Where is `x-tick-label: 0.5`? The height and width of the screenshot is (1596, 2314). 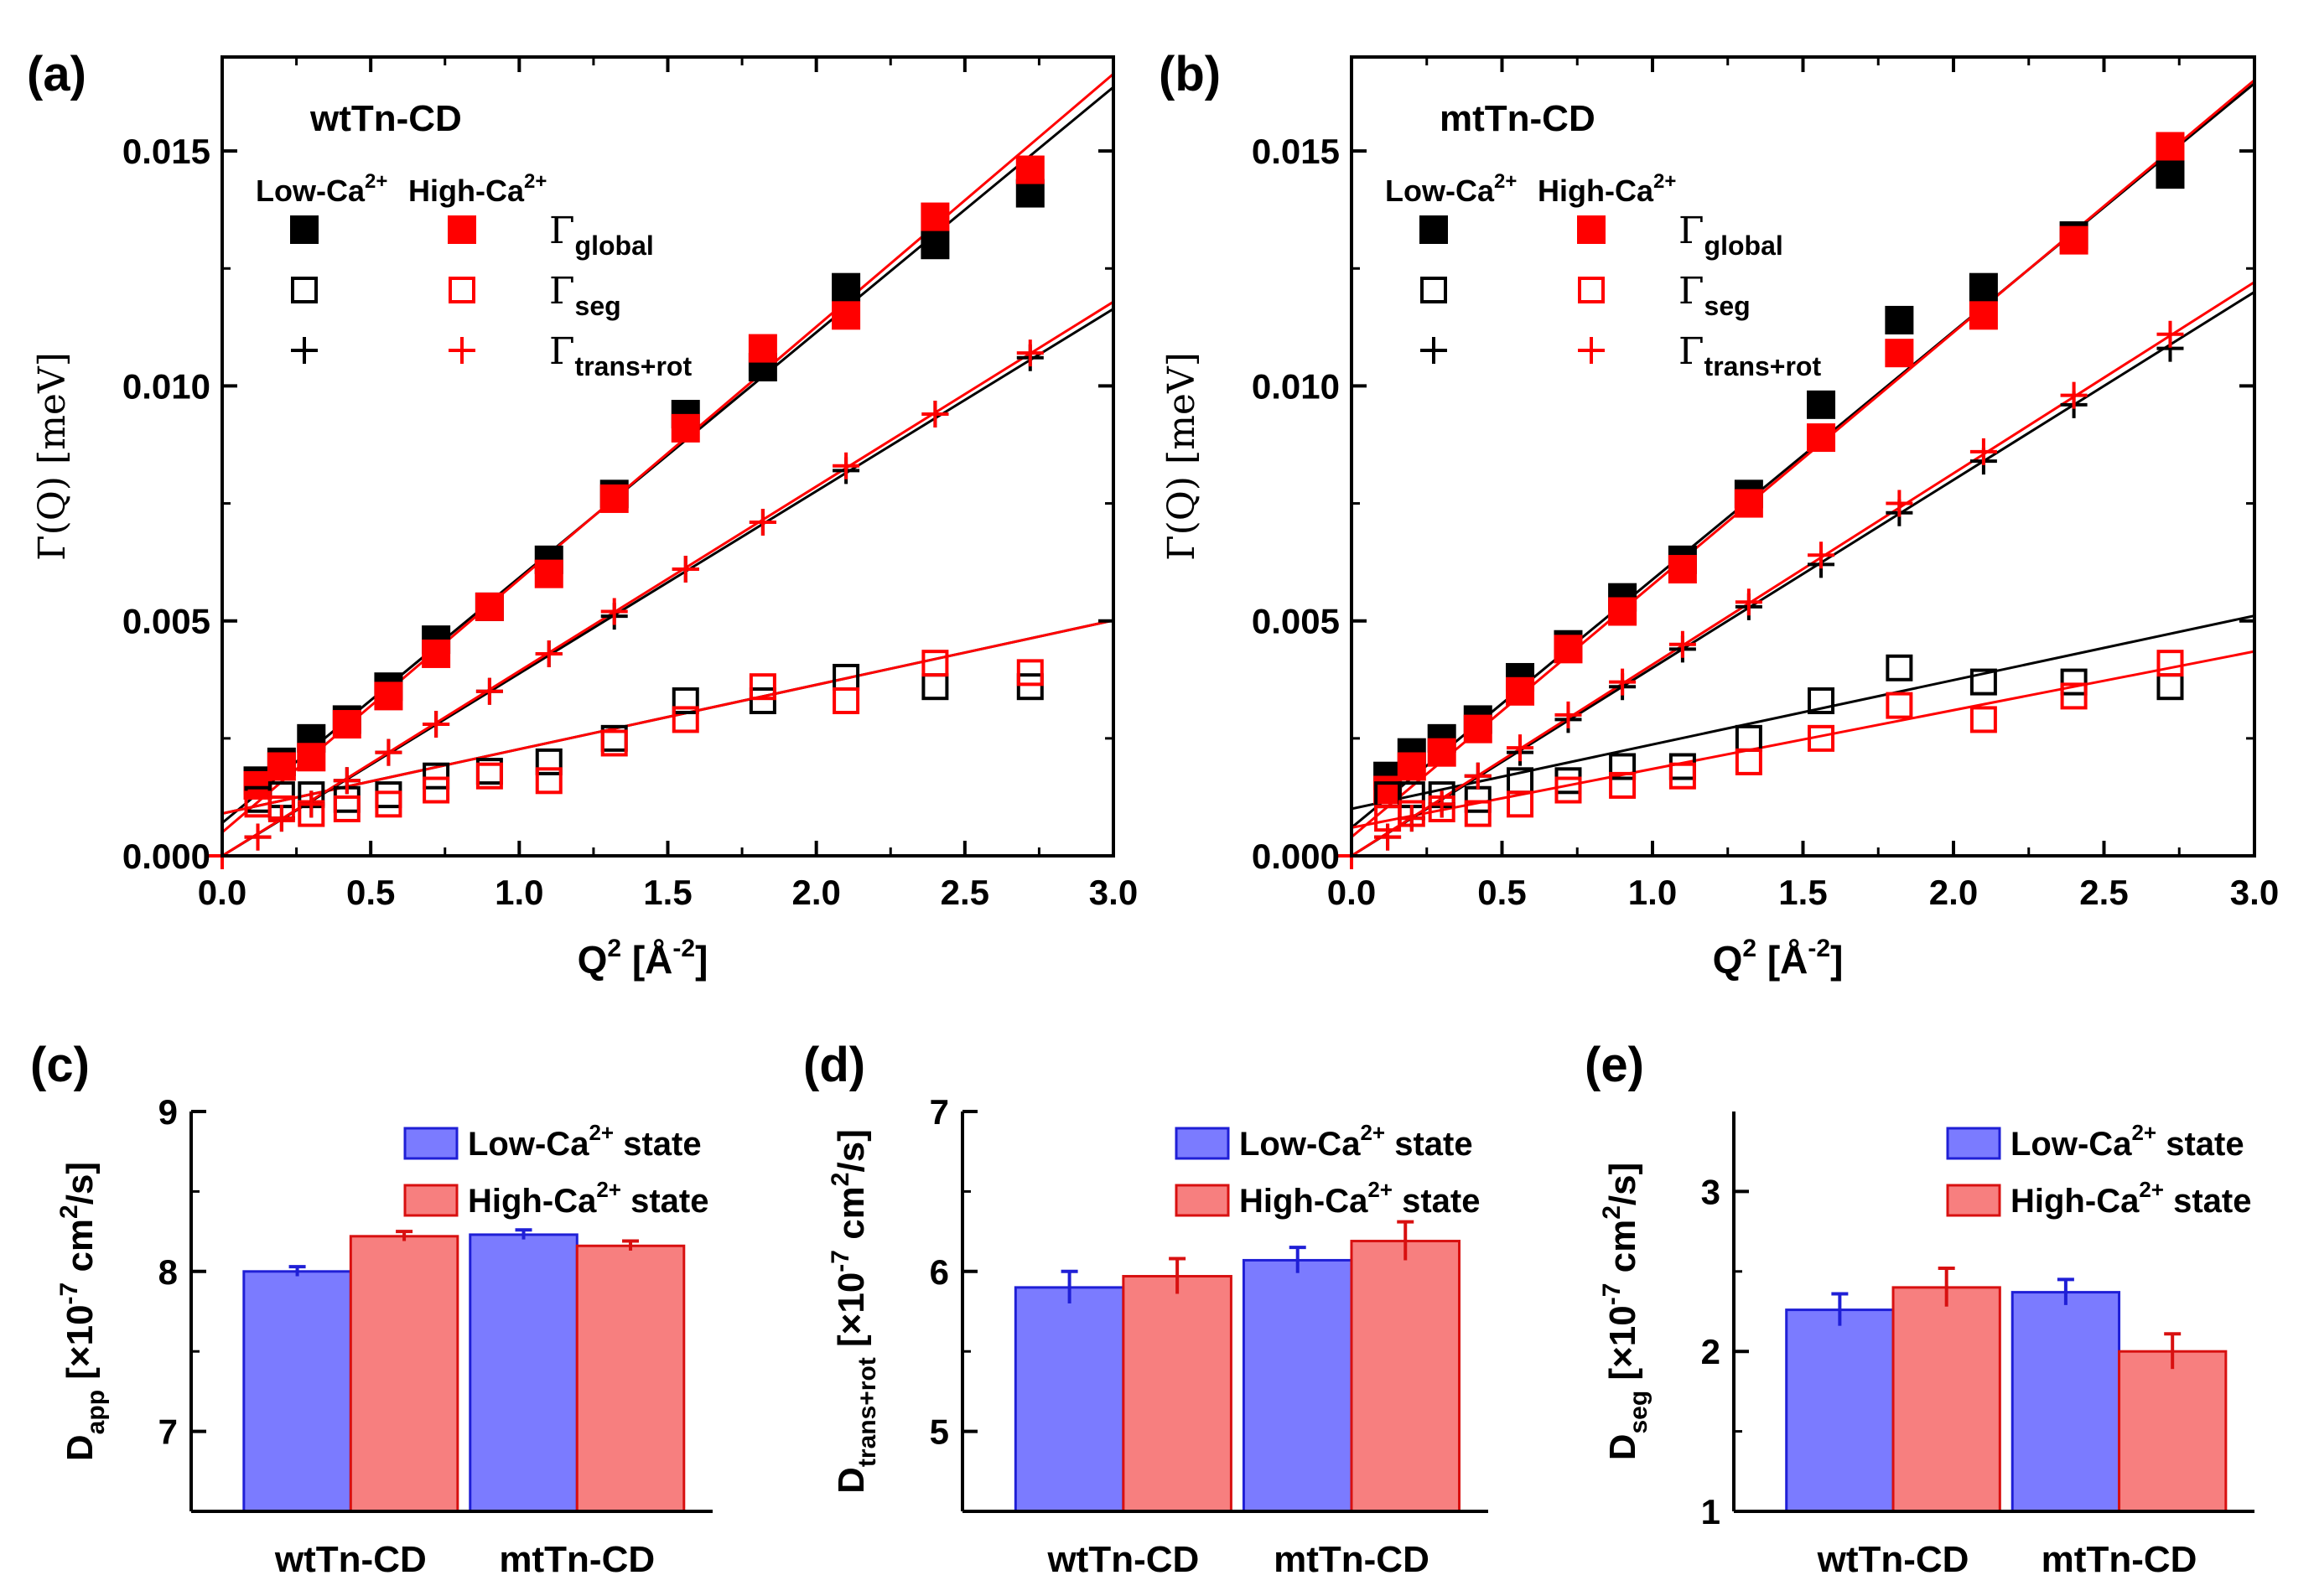
x-tick-label: 0.5 is located at coordinates (1501, 892).